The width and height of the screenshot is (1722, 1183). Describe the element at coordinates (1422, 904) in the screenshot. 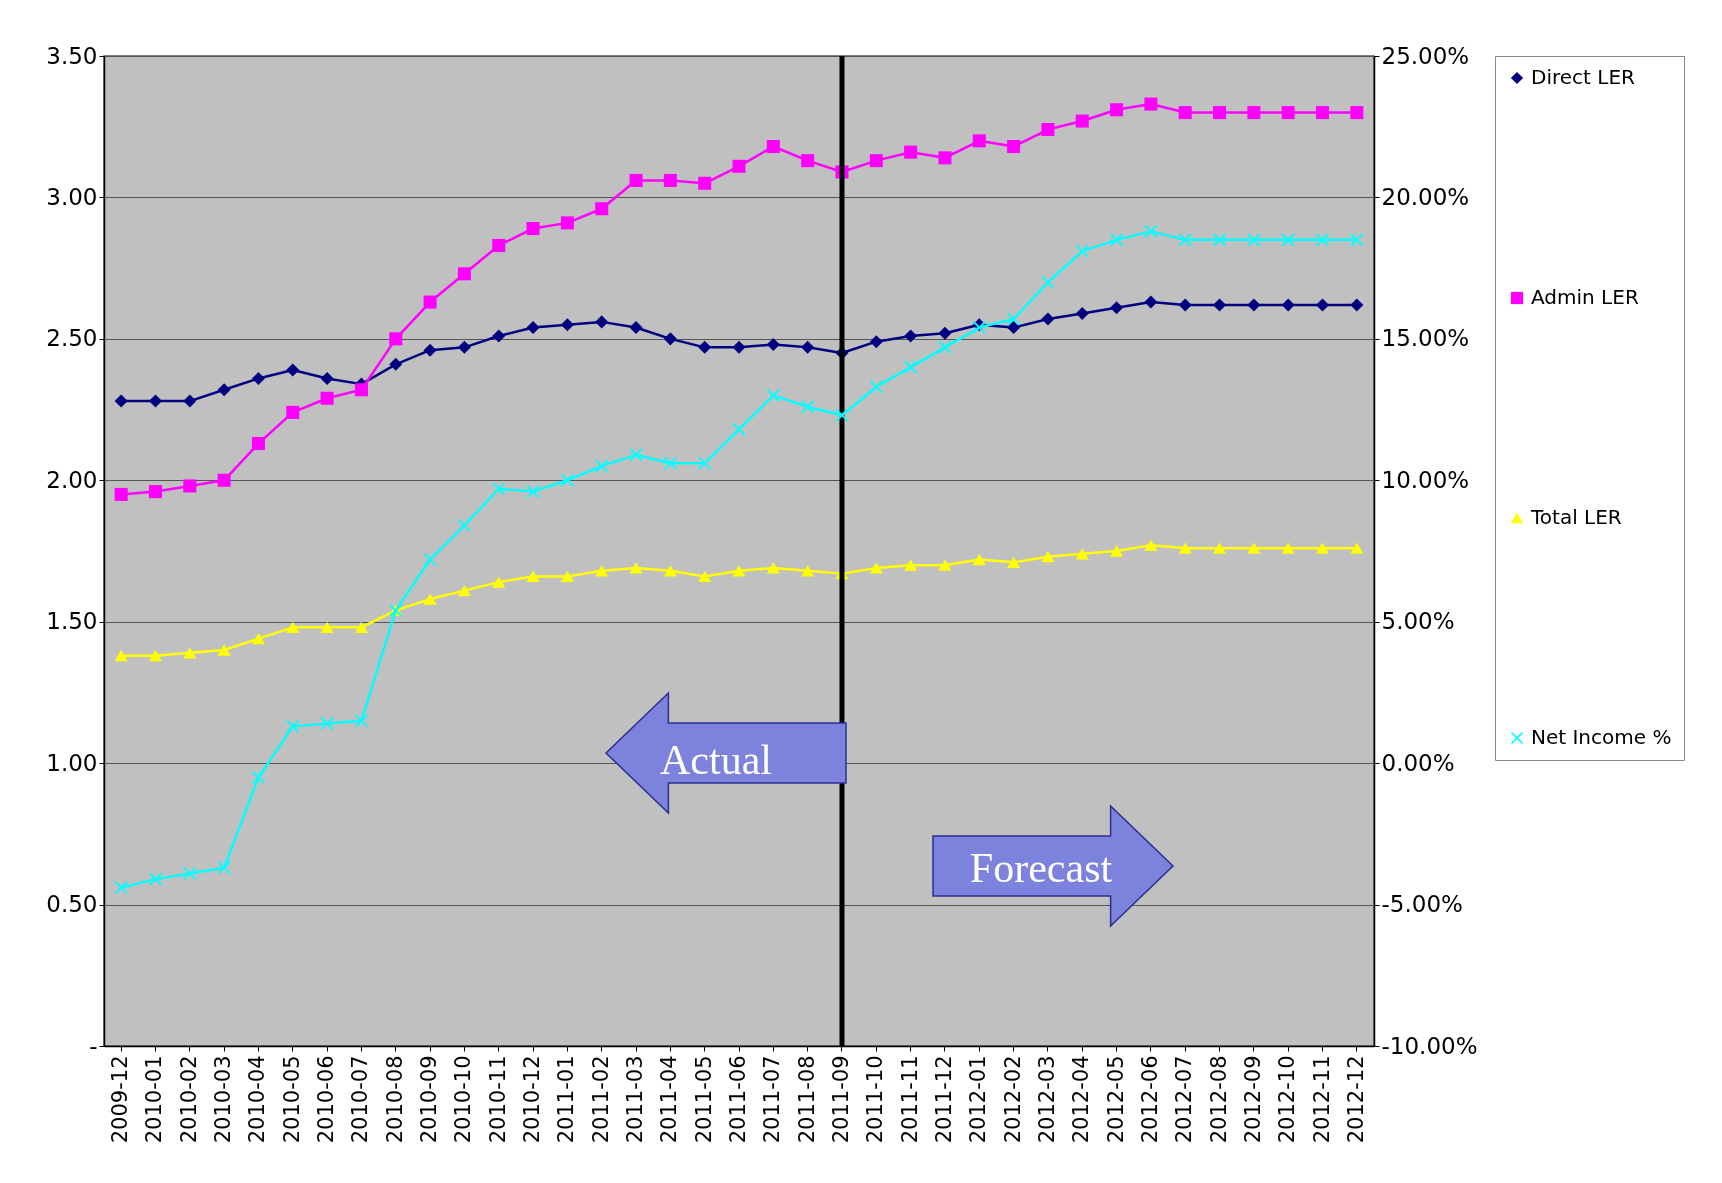

I see `y2-tick-label: -5.00%` at that location.